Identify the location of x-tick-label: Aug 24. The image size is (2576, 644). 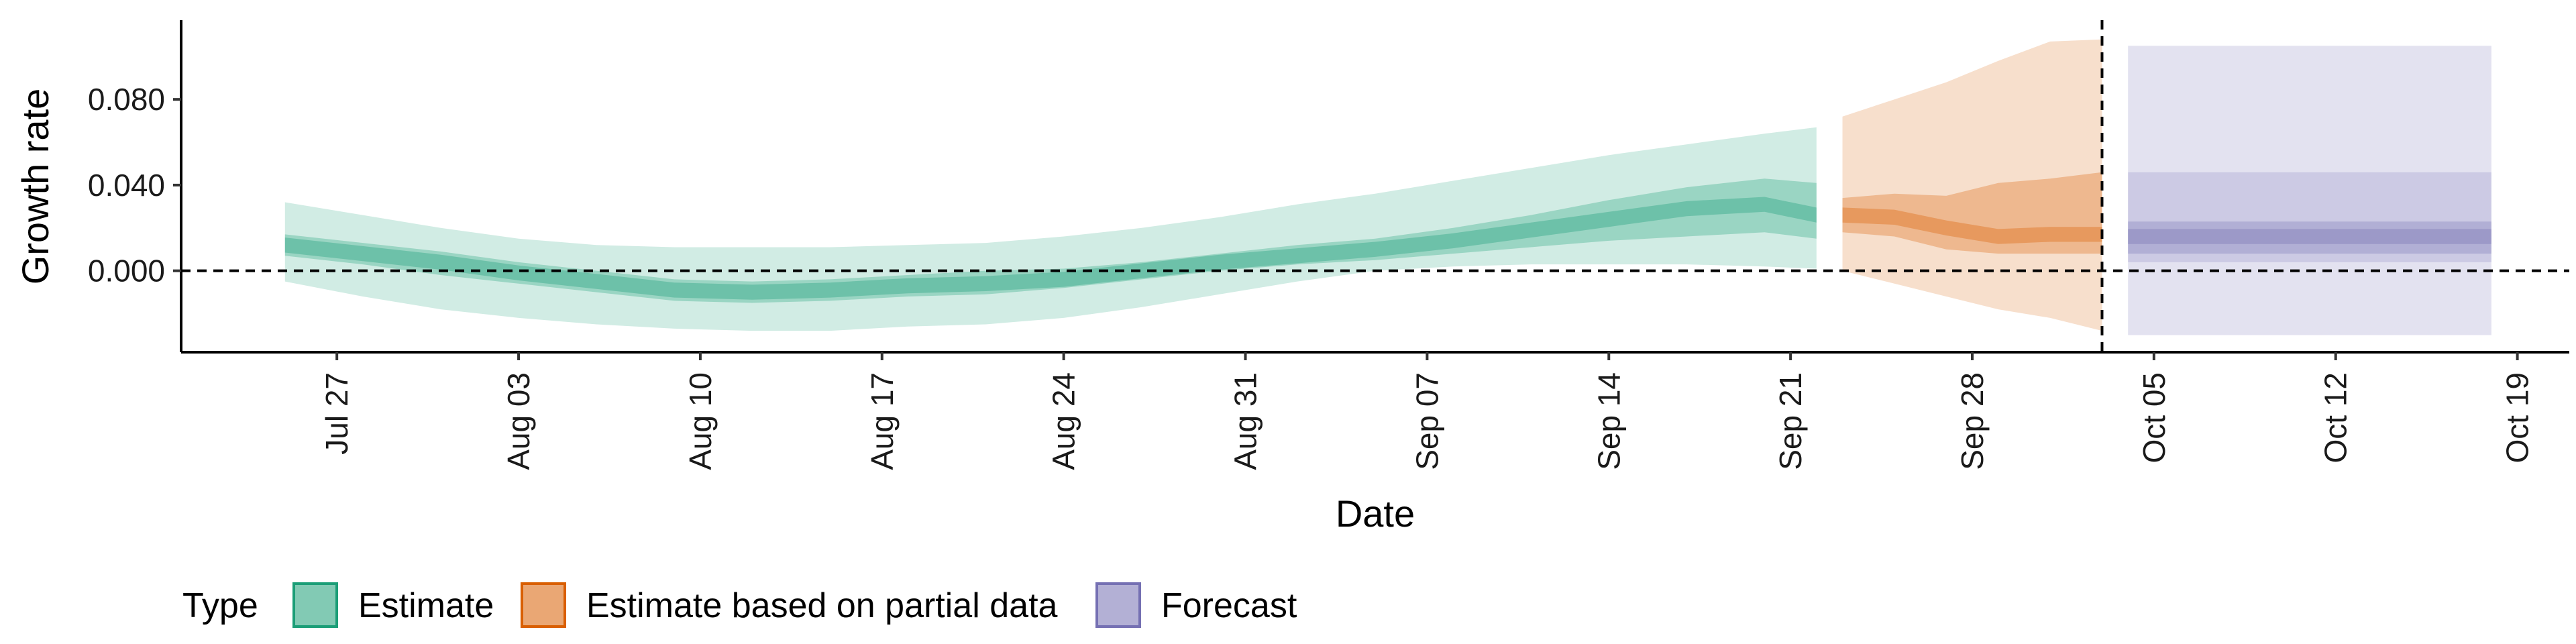
(1063, 421).